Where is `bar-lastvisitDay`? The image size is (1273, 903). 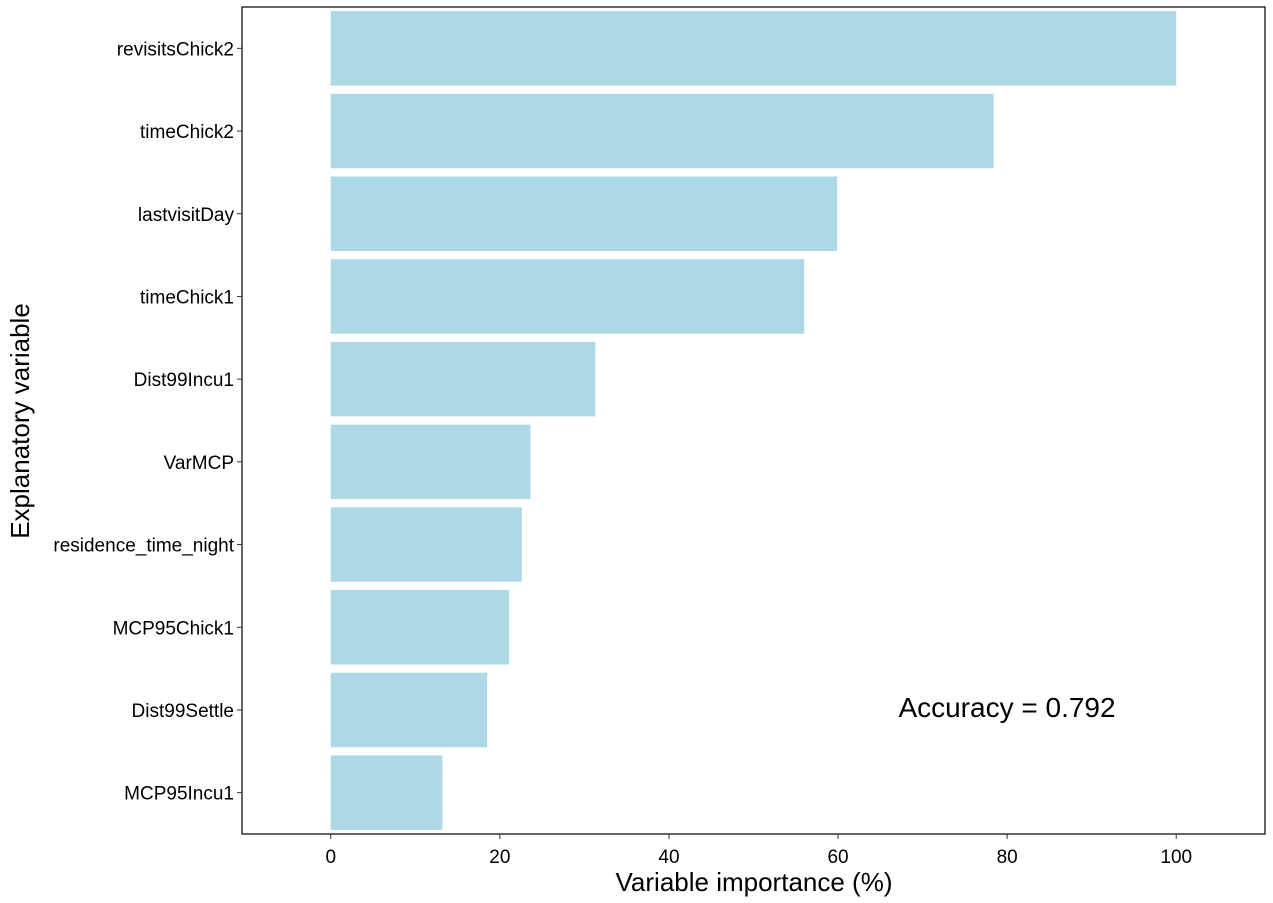
bar-lastvisitDay is located at coordinates (584, 213).